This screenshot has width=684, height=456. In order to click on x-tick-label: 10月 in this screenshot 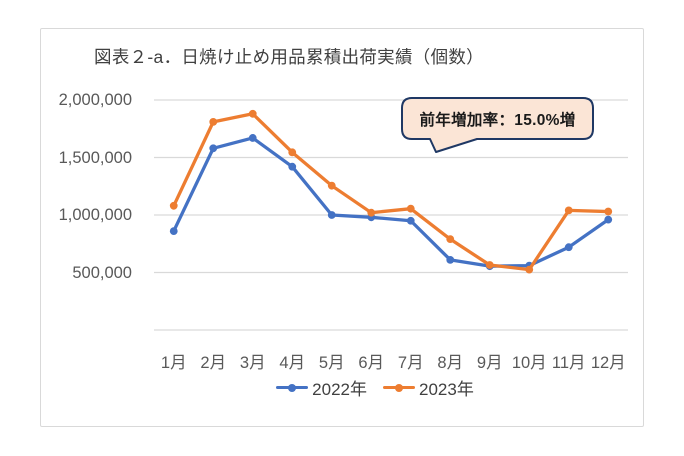, I will do `click(529, 363)`.